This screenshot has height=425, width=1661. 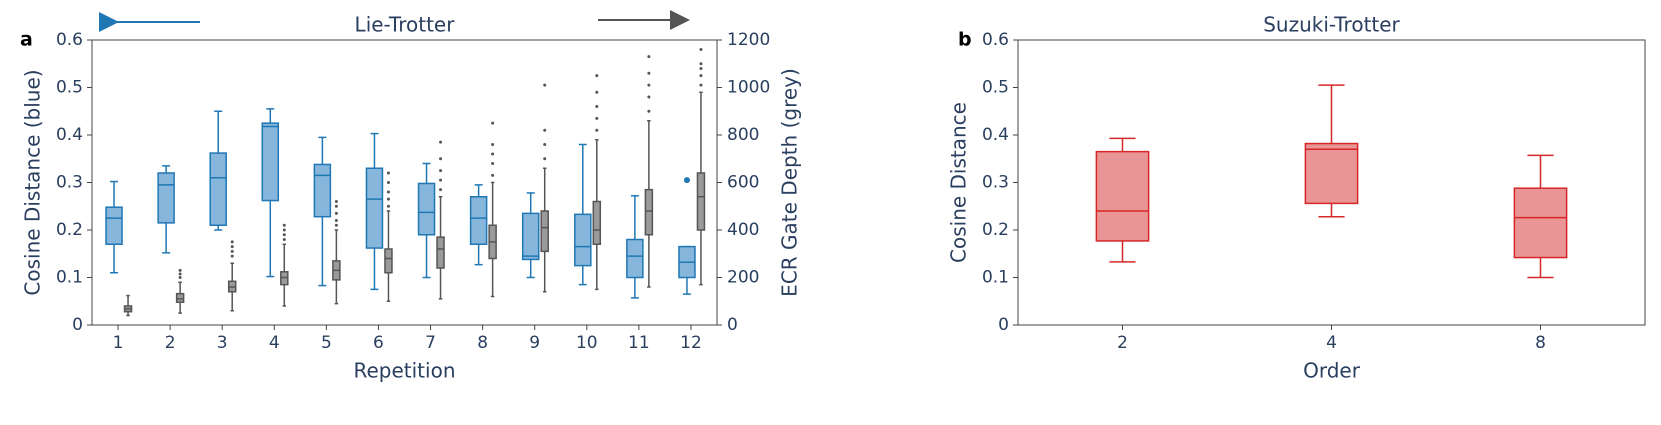 I want to click on y2-tick-label: 400, so click(x=743, y=230).